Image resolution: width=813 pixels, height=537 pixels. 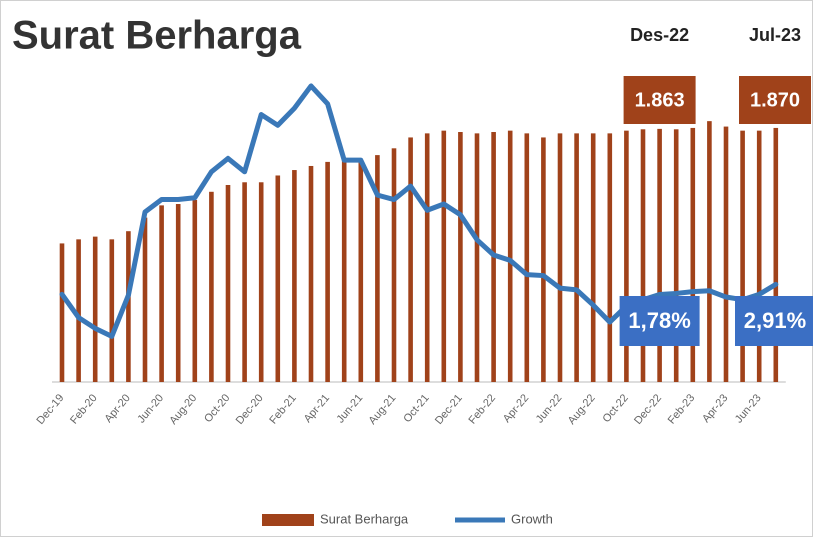 I want to click on column-header: Des-22, so click(x=659, y=35).